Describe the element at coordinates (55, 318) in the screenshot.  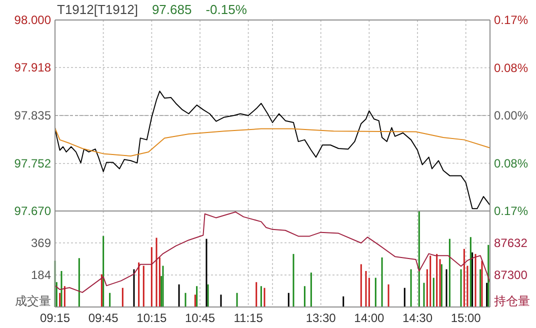
I see `x-tick-label: 09:15` at that location.